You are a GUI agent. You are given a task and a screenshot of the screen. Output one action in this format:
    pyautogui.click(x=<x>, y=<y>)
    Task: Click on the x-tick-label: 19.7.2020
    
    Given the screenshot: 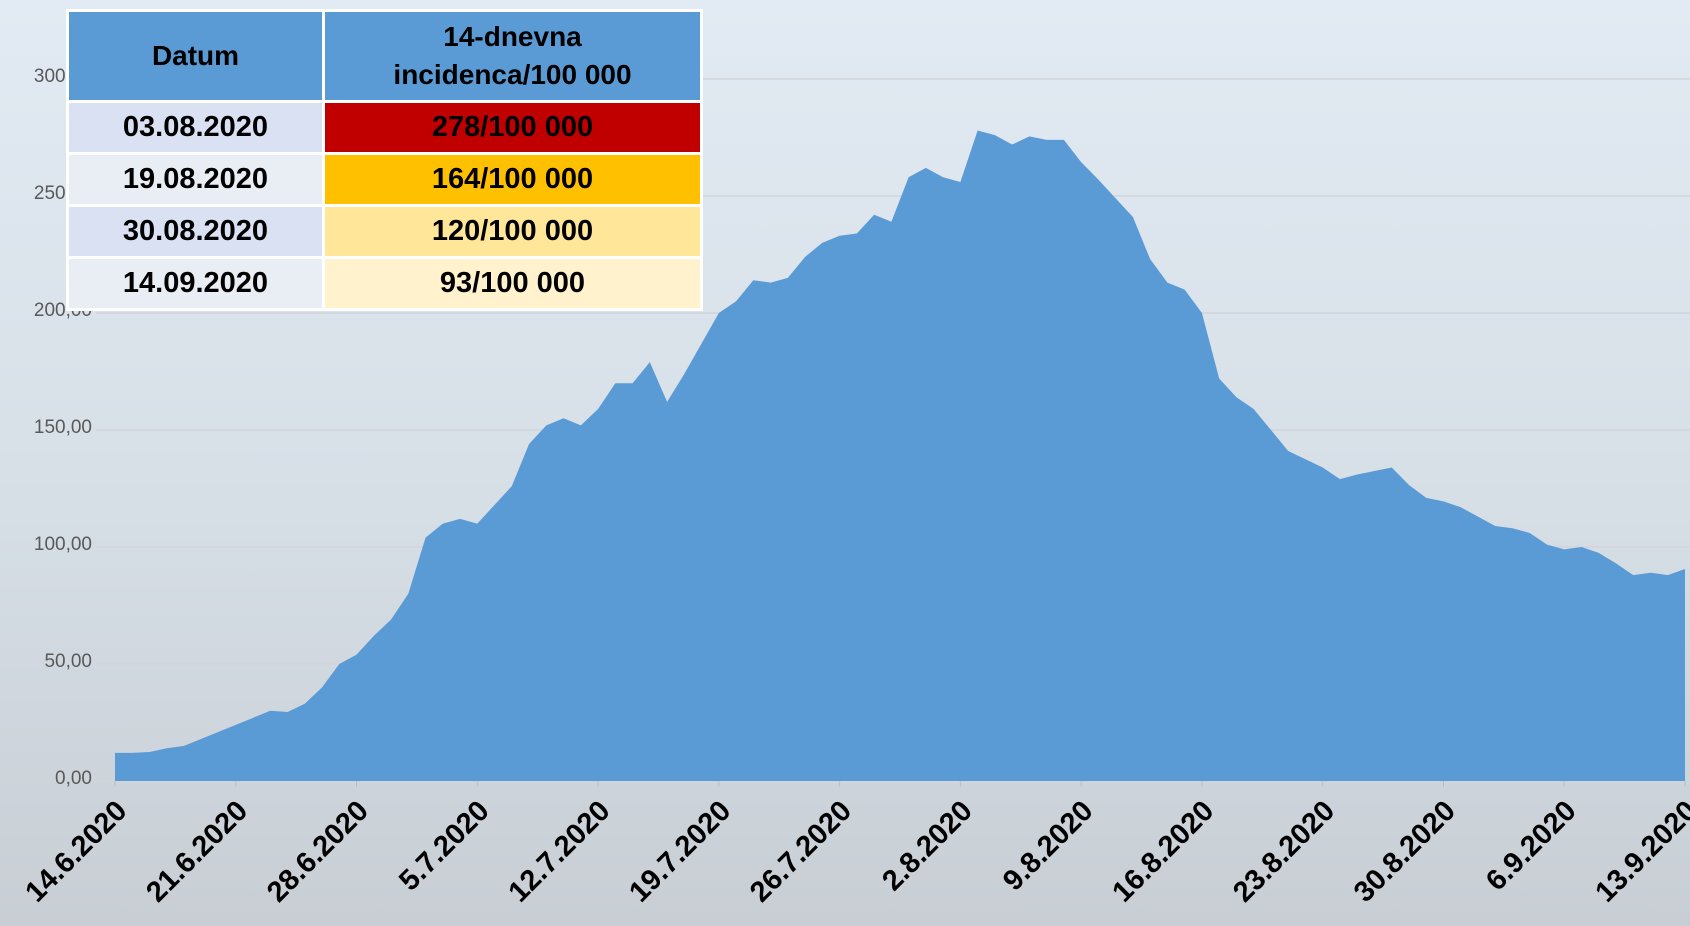 What is the action you would take?
    pyautogui.click(x=680, y=852)
    